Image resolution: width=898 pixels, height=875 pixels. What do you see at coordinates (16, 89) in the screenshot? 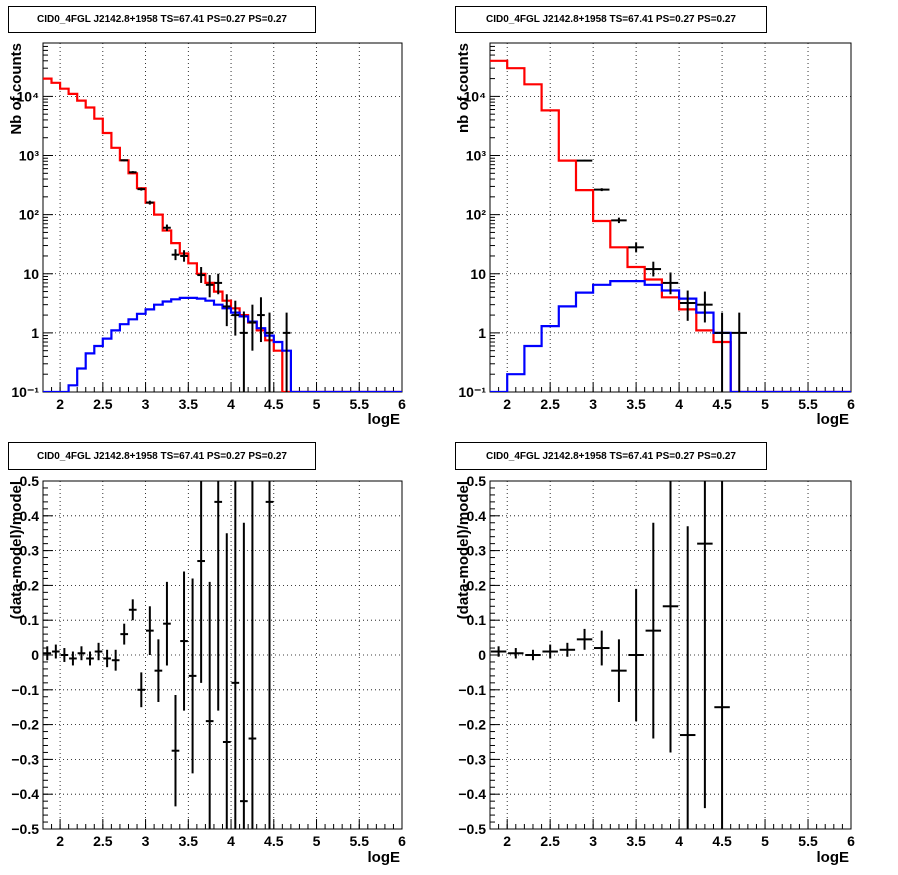
I see `y-axis-label: Nb of counts` at bounding box center [16, 89].